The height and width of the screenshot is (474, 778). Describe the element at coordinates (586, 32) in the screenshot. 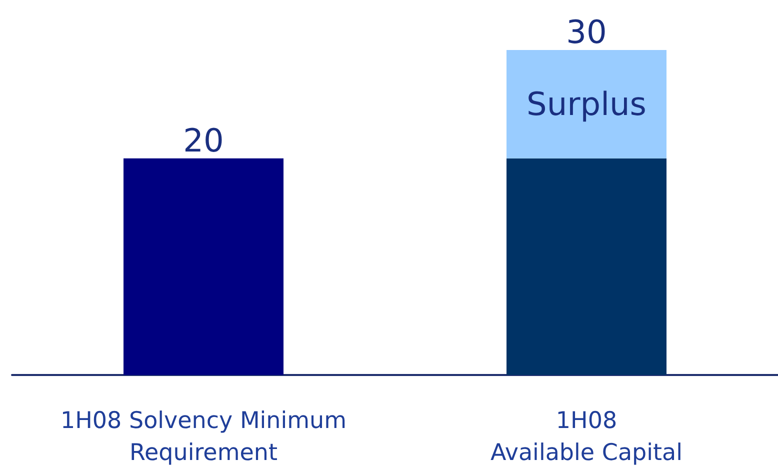

I see `total-label: 30` at that location.